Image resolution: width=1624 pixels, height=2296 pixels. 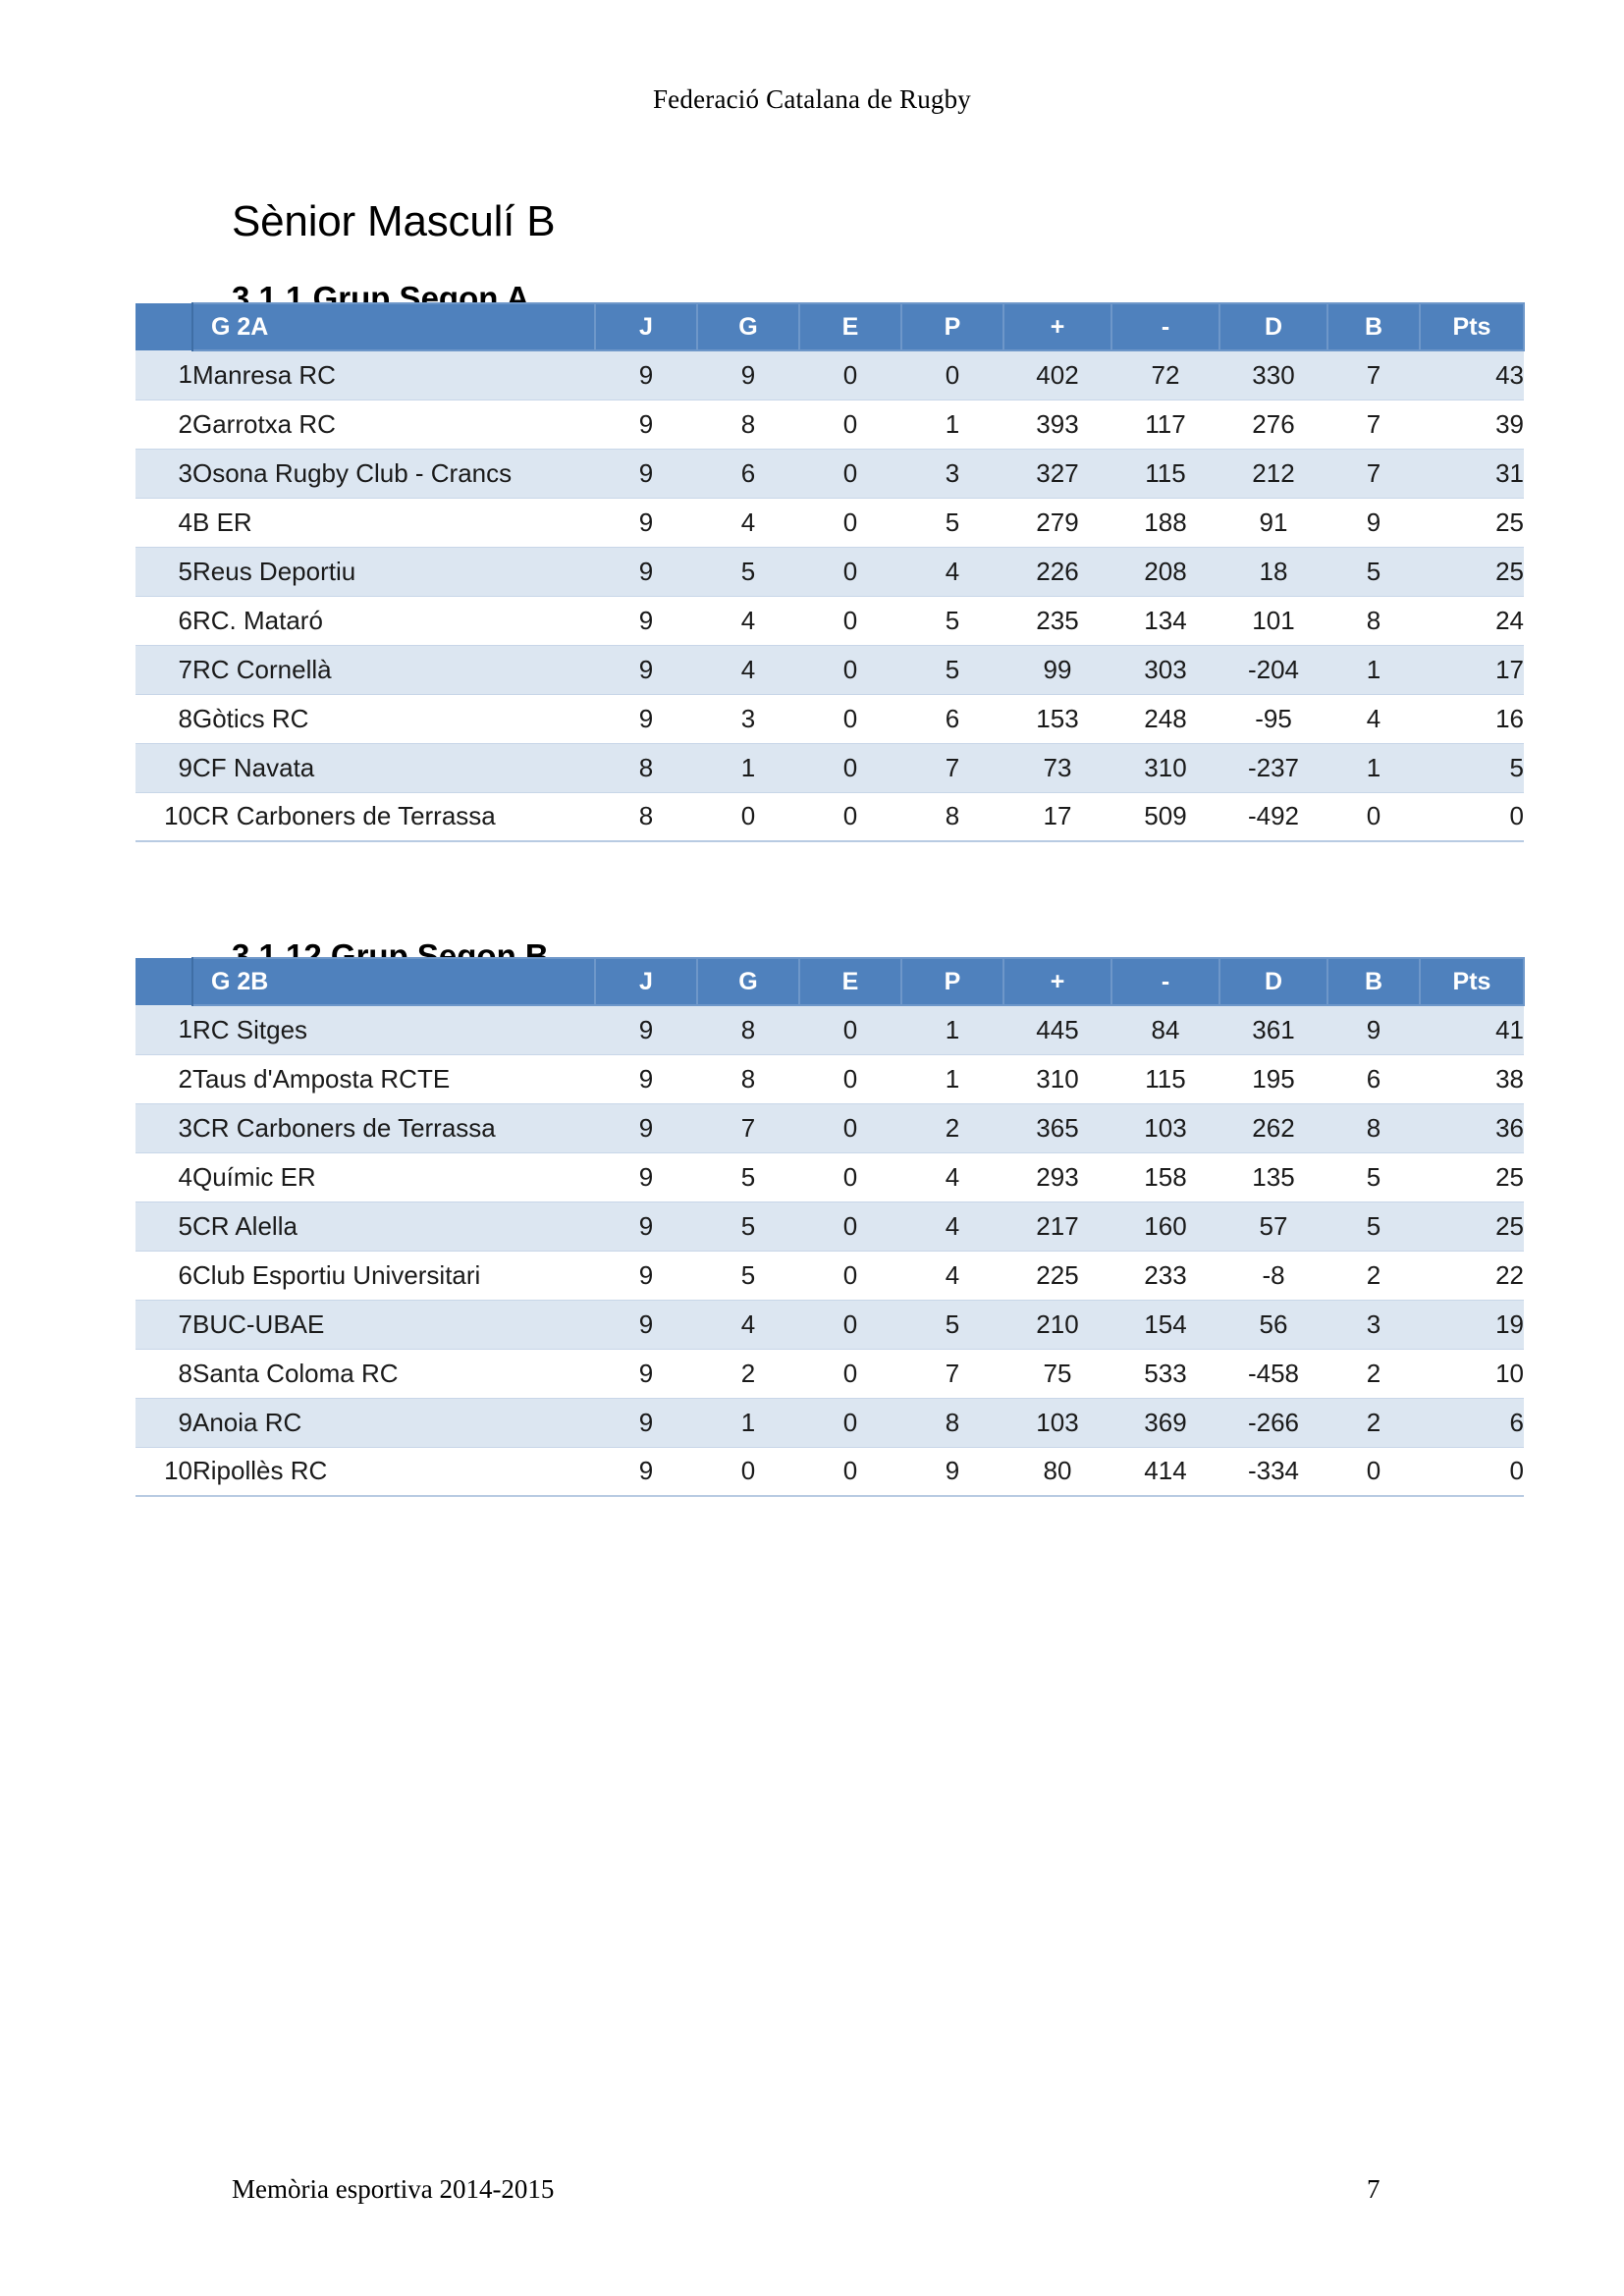 I want to click on cell-plus: 279, so click(x=1057, y=523).